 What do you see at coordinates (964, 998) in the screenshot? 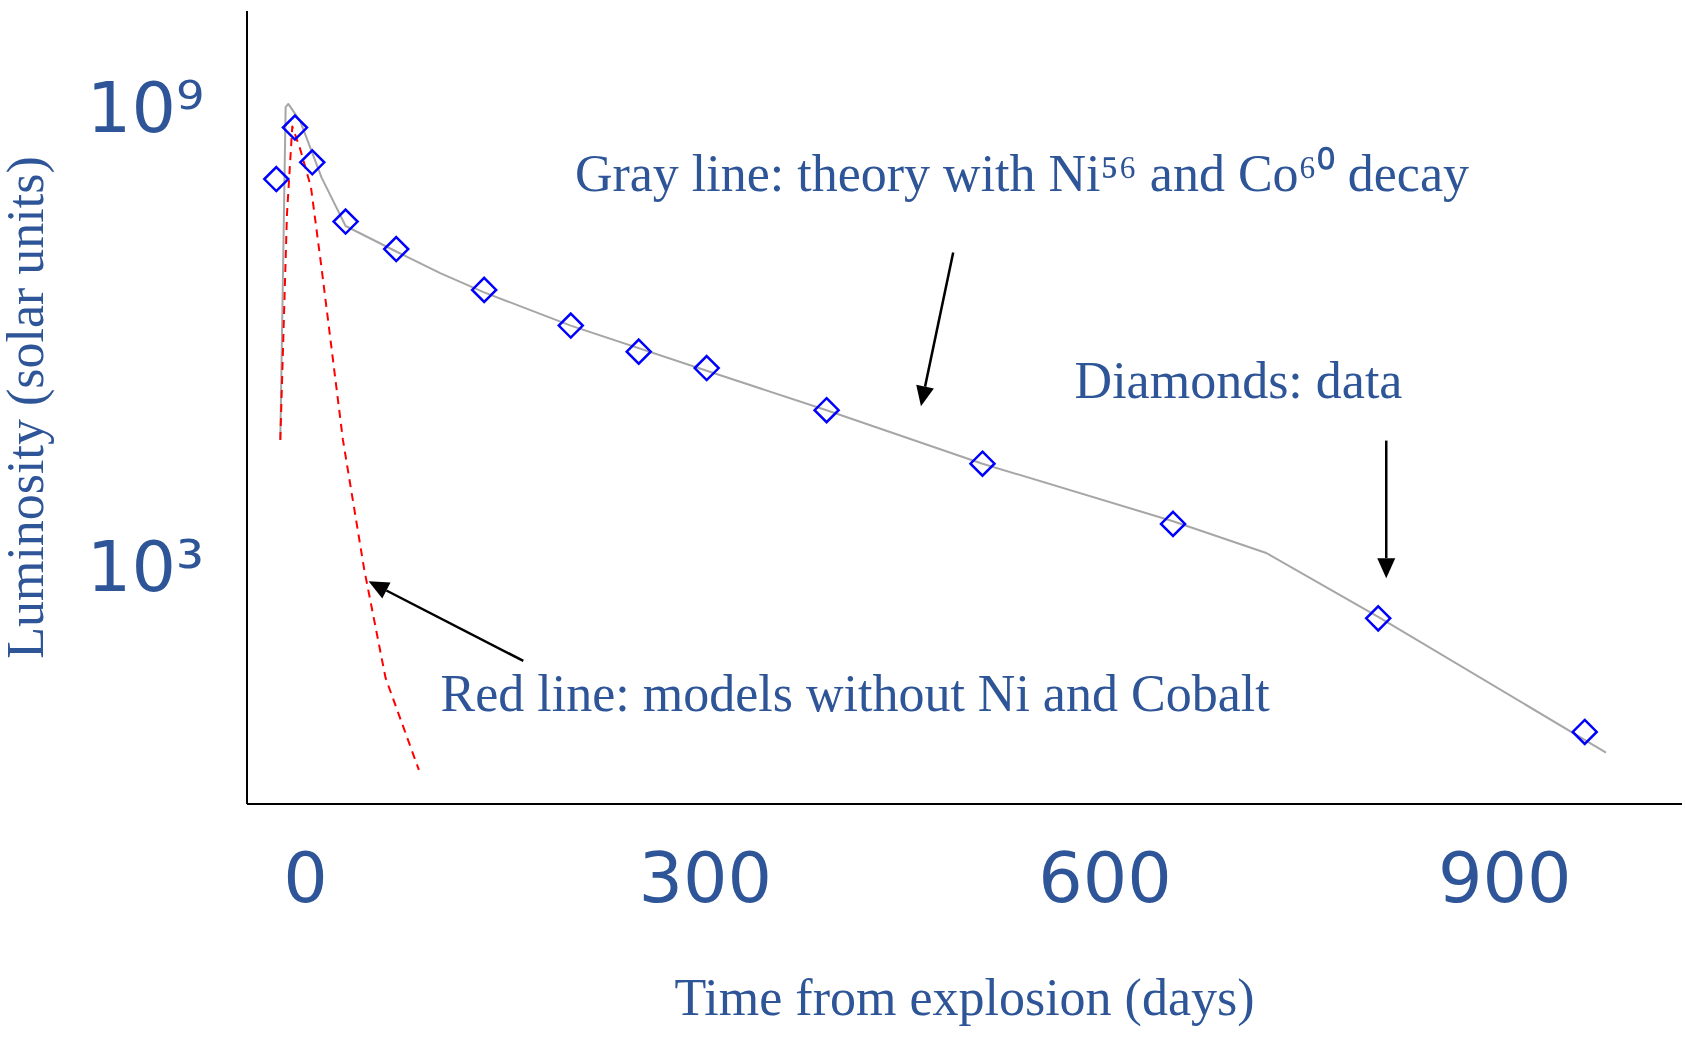
I see `x-axis-title: Time from explosion (days)` at bounding box center [964, 998].